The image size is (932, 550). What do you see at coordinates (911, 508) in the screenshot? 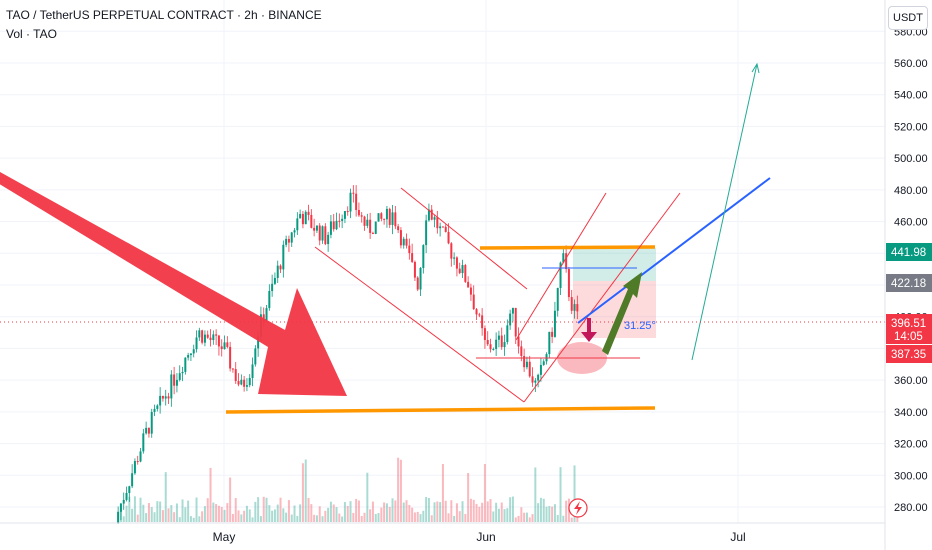
I see `price-tick-280: 280.00` at bounding box center [911, 508].